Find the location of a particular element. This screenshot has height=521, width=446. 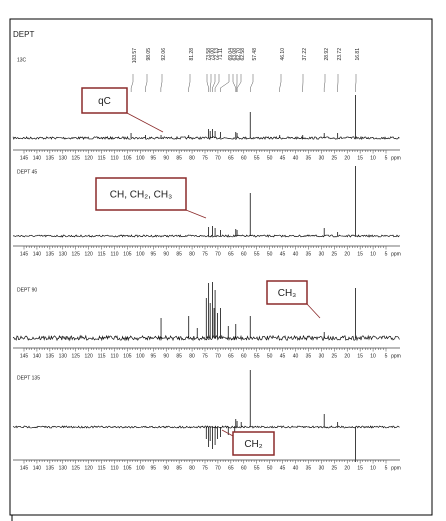

axis-tick-label: 90 is located at coordinates (166, 356).